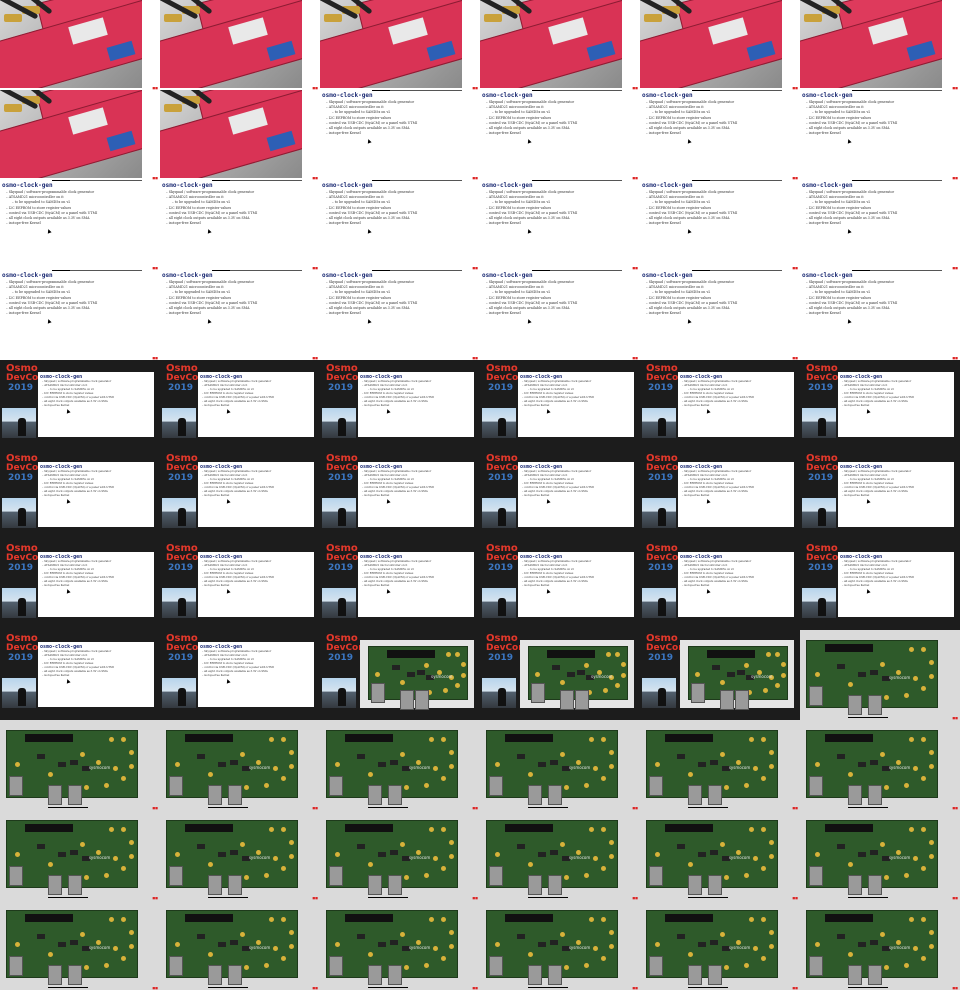 The width and height of the screenshot is (960, 990). I want to click on board-photo, so click(391, 44).